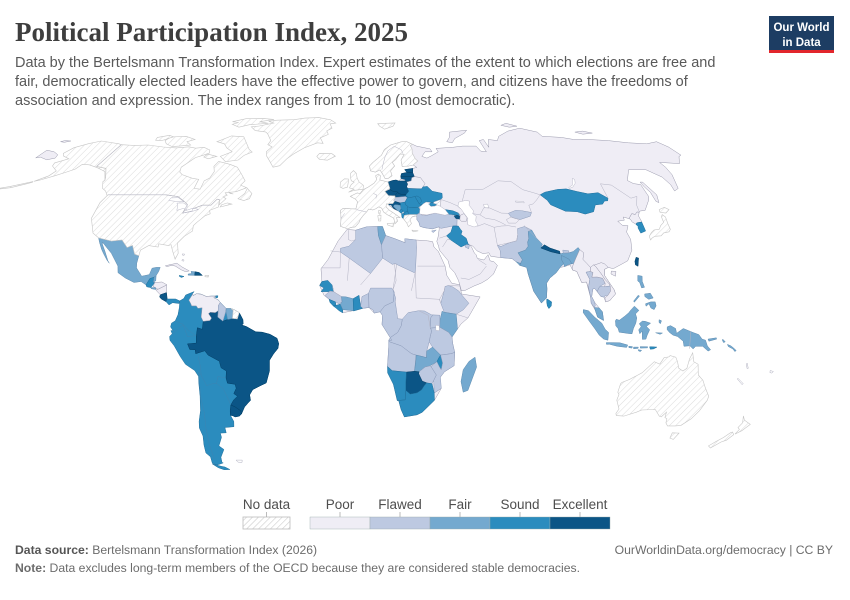  Describe the element at coordinates (340, 504) in the screenshot. I see `svg-text: Poor` at that location.